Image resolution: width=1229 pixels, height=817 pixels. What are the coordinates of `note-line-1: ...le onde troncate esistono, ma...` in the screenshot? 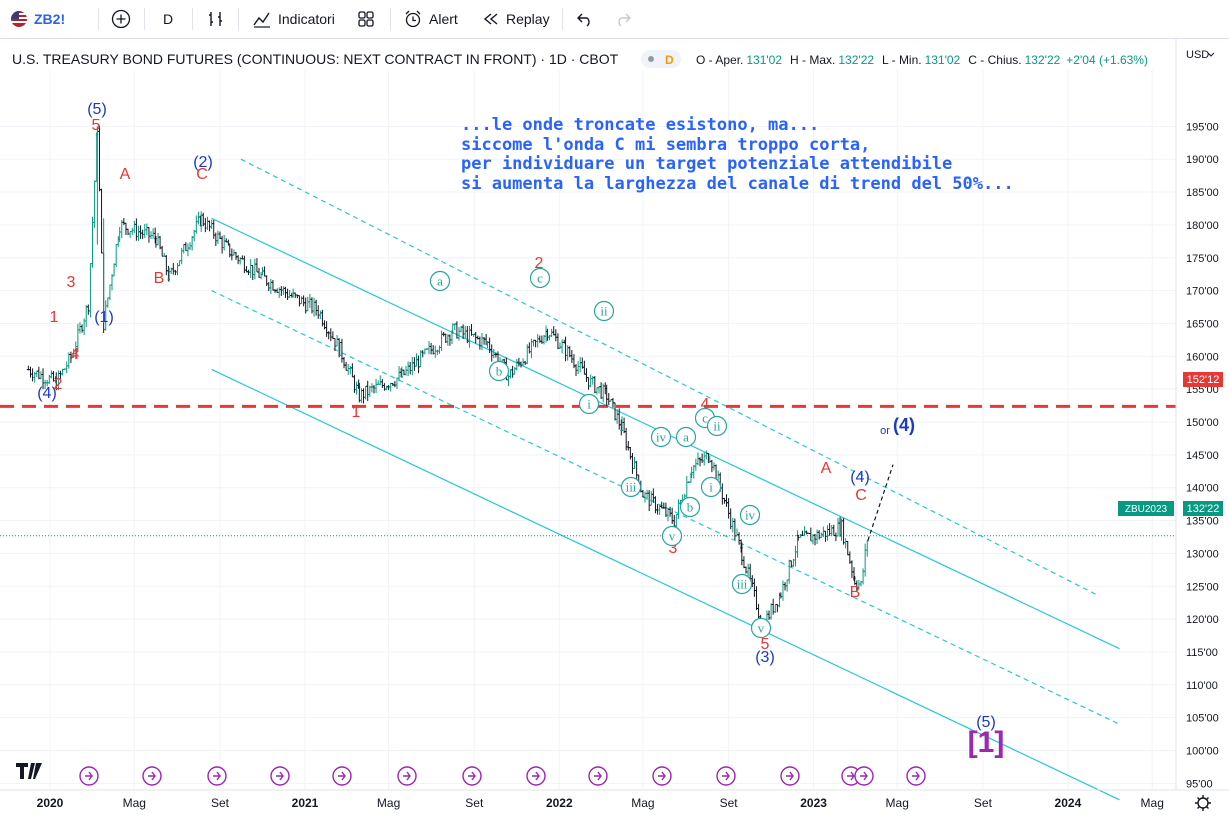 It's located at (640, 125).